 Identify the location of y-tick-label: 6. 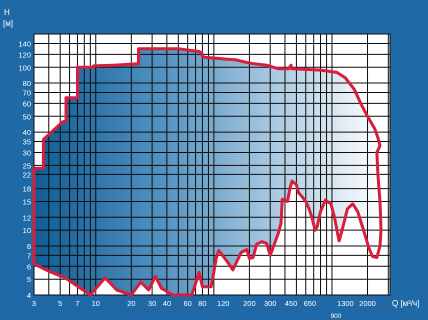
(29, 266).